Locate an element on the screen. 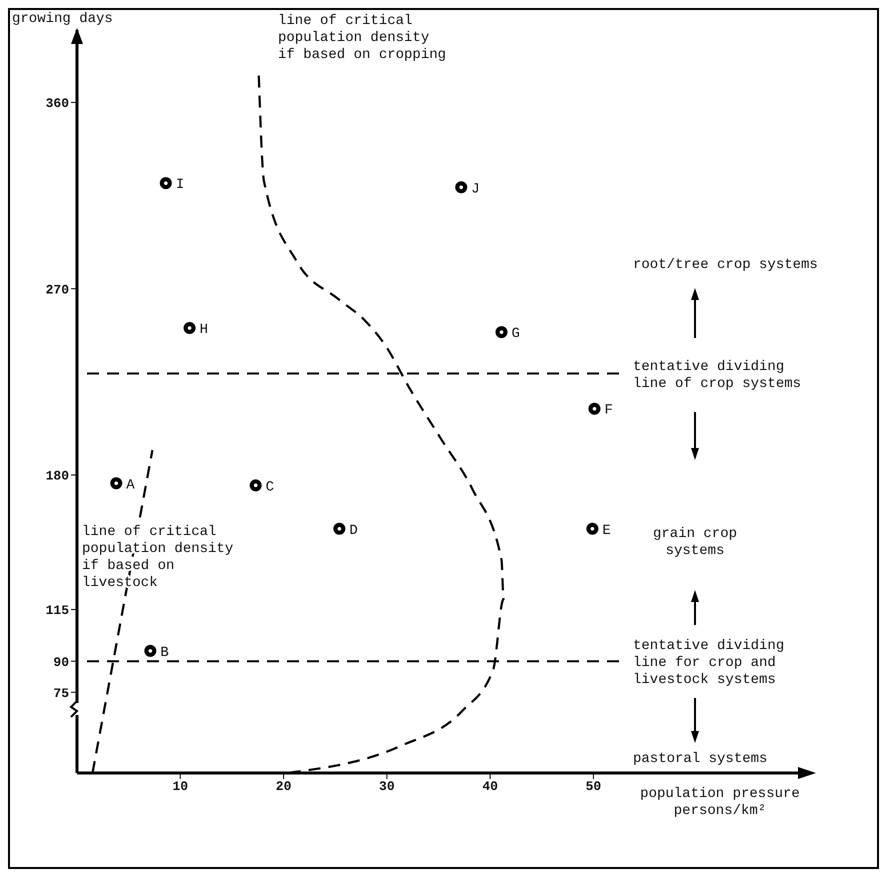 The width and height of the screenshot is (887, 877). ref-line-label: tentative dividing line for crop and livestock systems is located at coordinates (708, 663).